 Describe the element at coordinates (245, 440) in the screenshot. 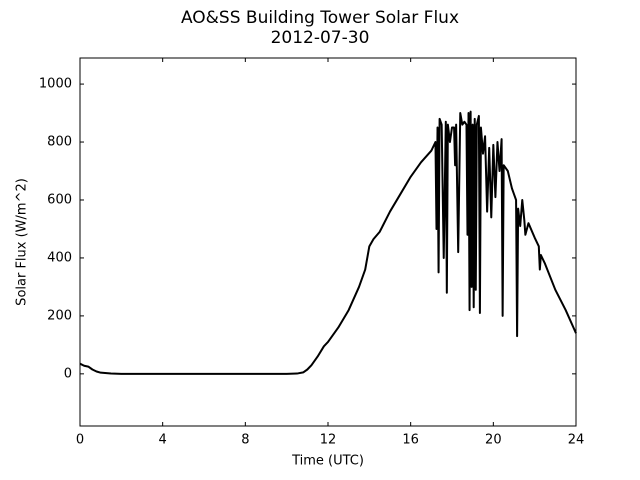

I see `x-tick-label: 8` at that location.